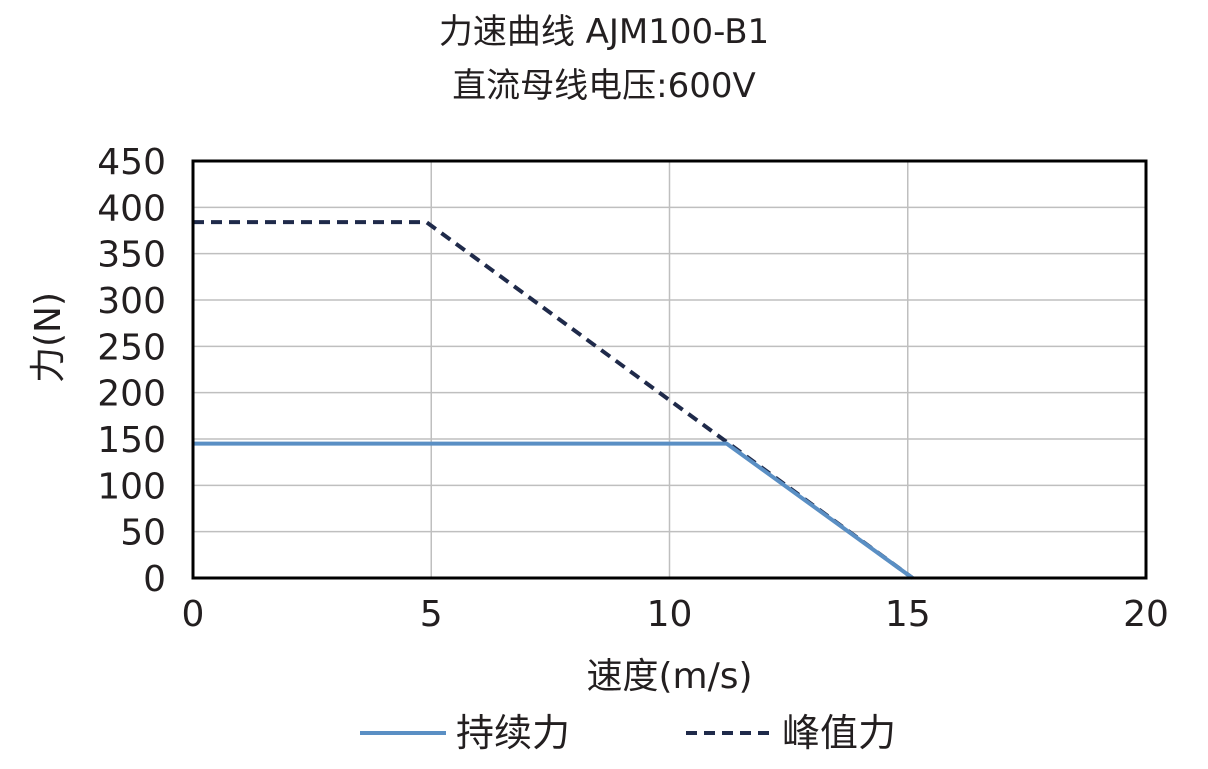  What do you see at coordinates (670, 614) in the screenshot?
I see `x-tick-label: 10` at bounding box center [670, 614].